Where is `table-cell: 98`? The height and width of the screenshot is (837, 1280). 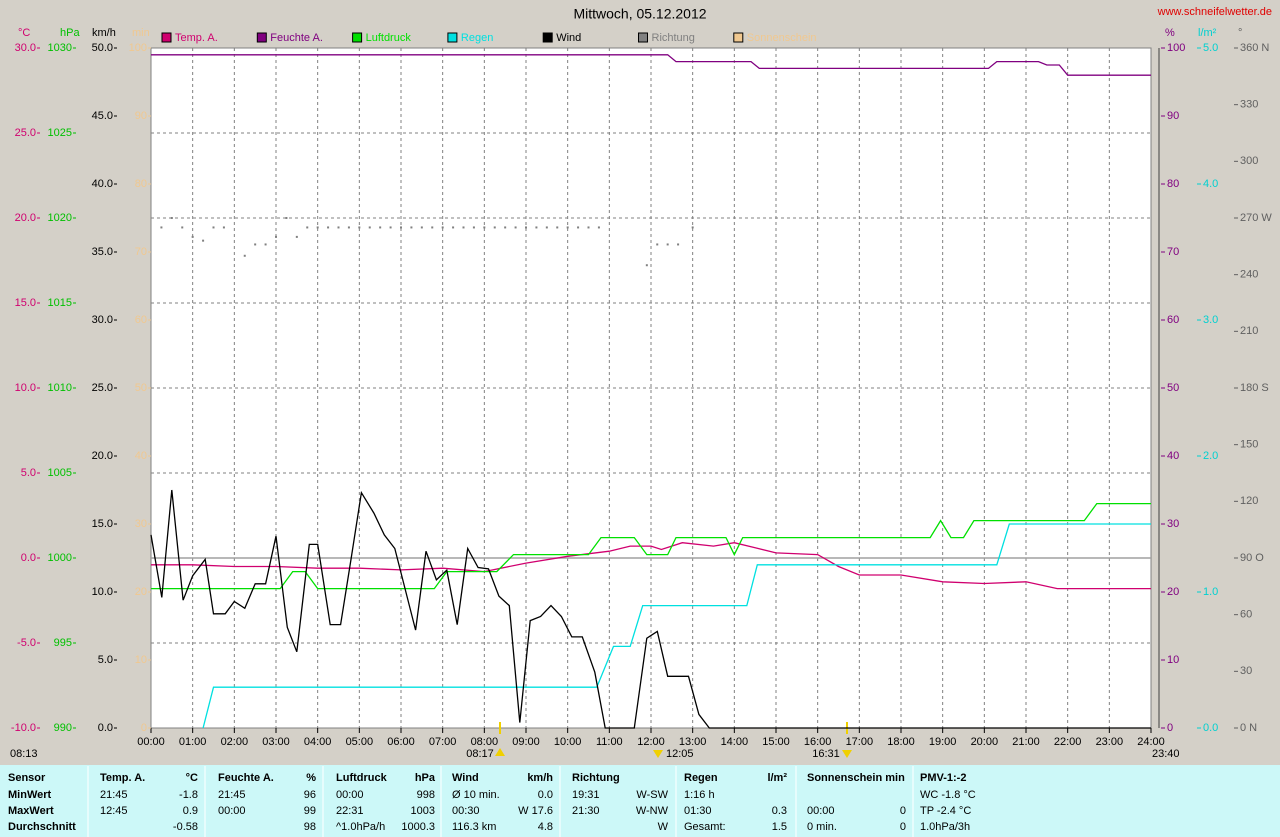
table-cell: 98 is located at coordinates (310, 827).